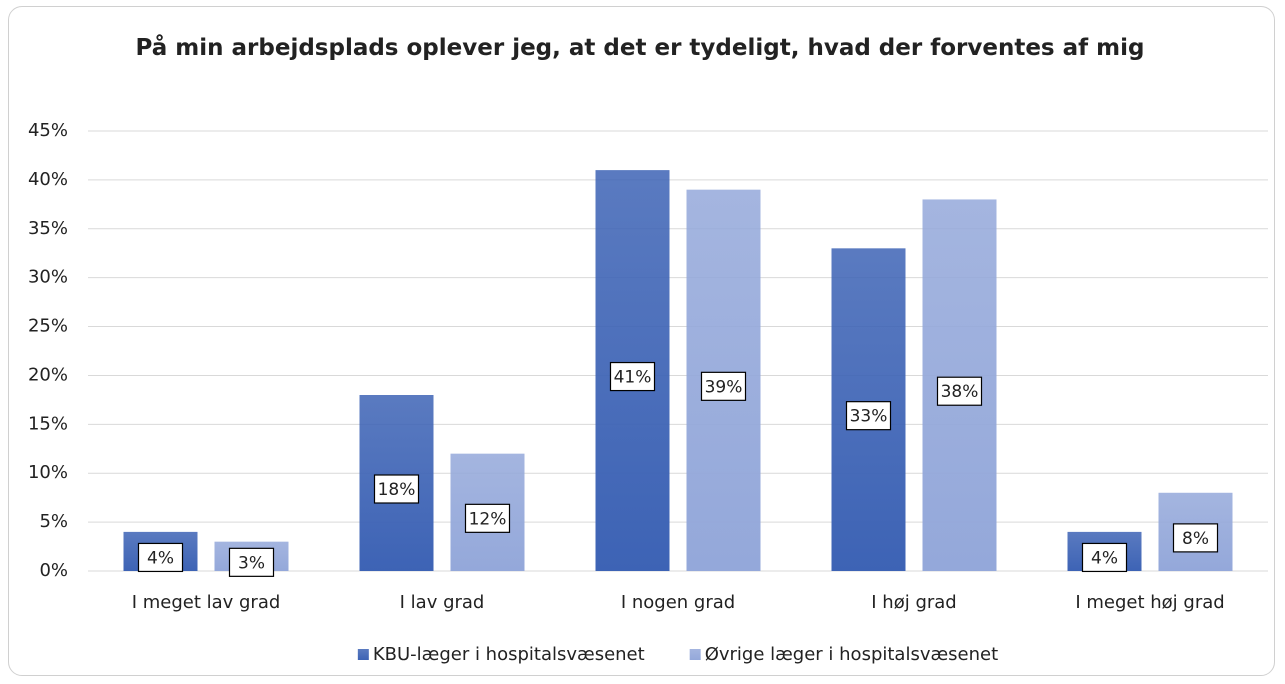 This screenshot has width=1285, height=684. Describe the element at coordinates (442, 602) in the screenshot. I see `x-tick-label: I lav grad` at that location.